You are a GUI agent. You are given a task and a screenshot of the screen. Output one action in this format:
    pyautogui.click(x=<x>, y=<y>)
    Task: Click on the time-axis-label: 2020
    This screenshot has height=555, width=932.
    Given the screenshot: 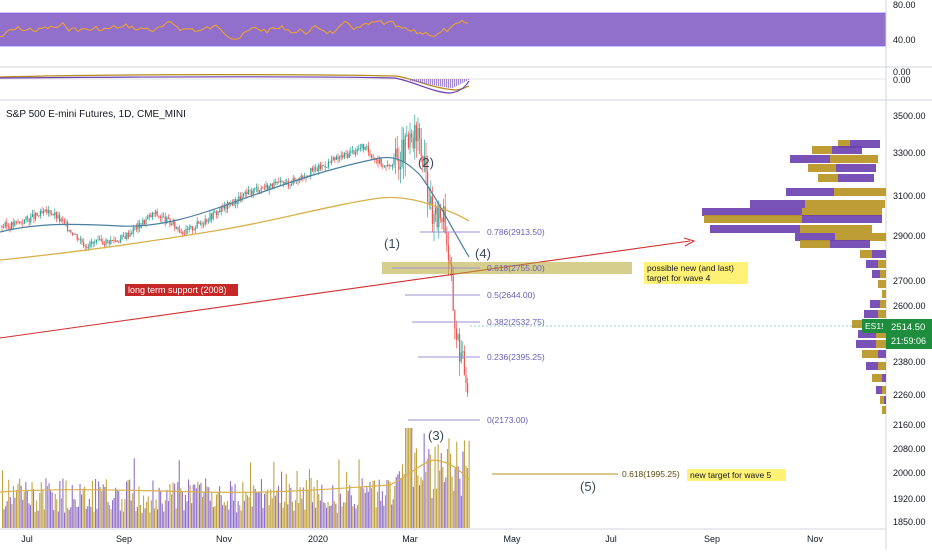 What is the action you would take?
    pyautogui.click(x=318, y=539)
    